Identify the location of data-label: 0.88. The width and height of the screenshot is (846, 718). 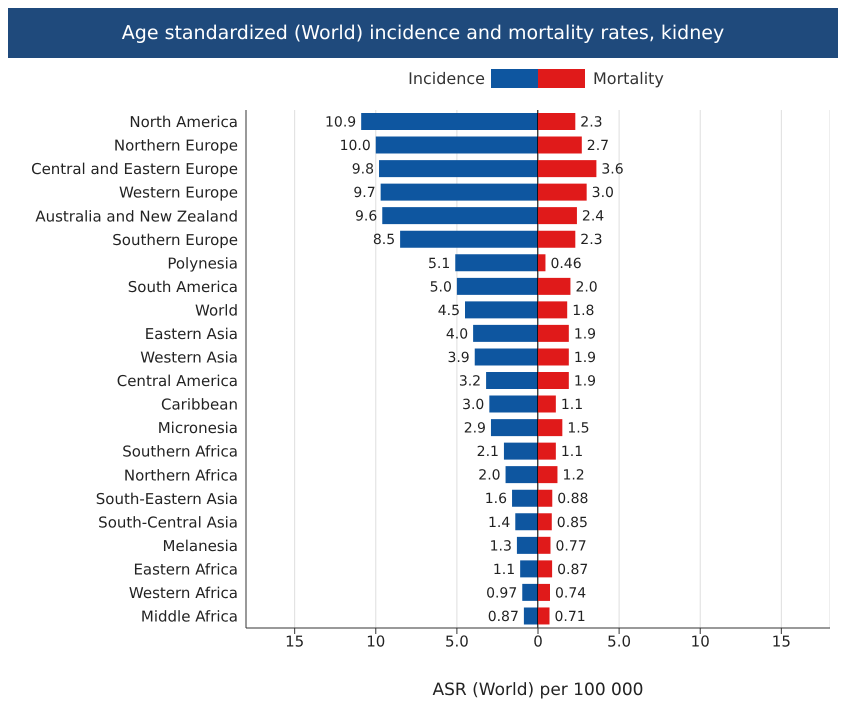
(572, 499).